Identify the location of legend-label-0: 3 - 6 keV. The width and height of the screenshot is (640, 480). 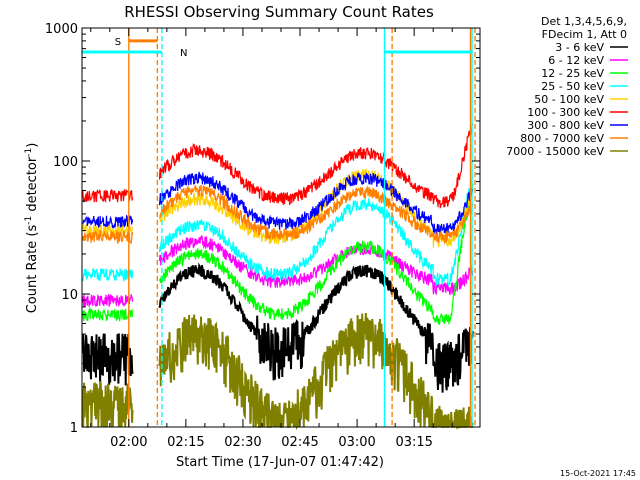
(579, 47).